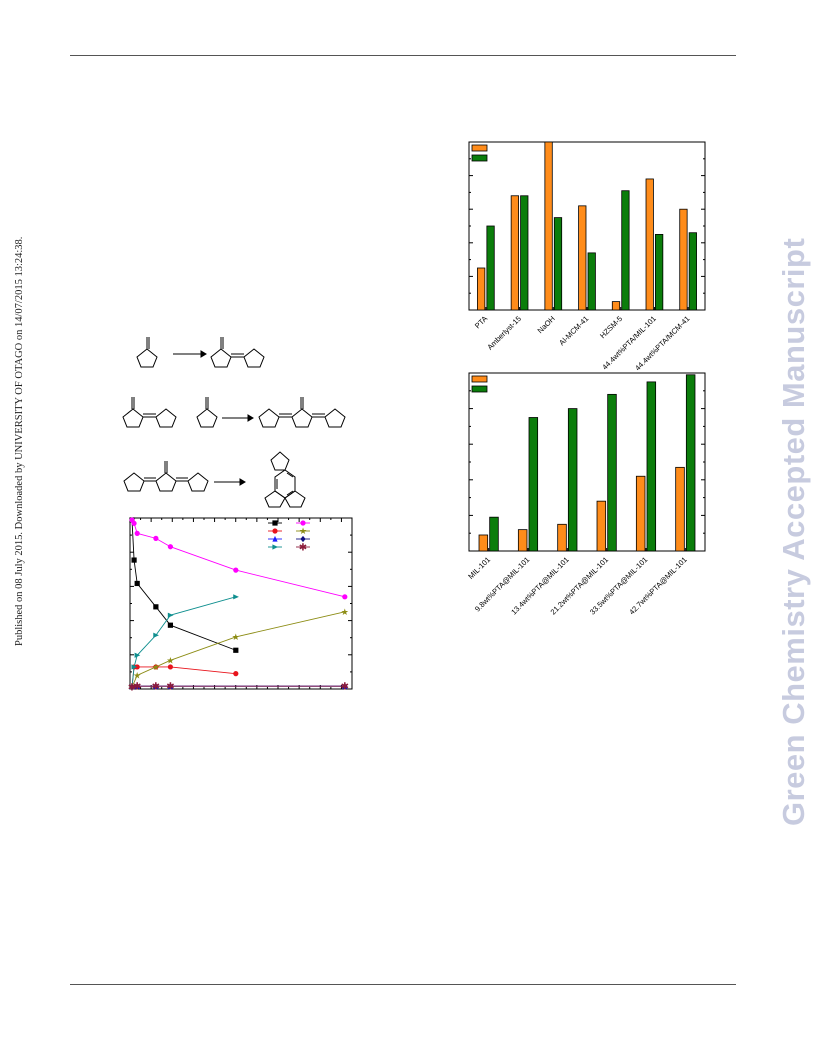 Image resolution: width=816 pixels, height=1056 pixels. I want to click on series-magenta, so click(238, 558).